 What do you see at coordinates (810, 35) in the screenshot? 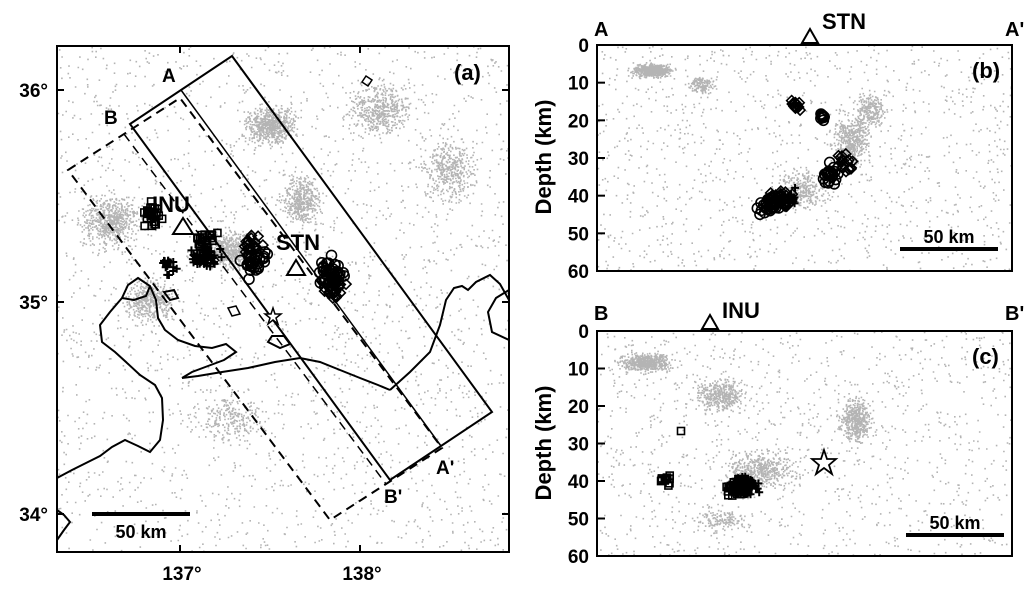
I see `section-b-station-marker` at bounding box center [810, 35].